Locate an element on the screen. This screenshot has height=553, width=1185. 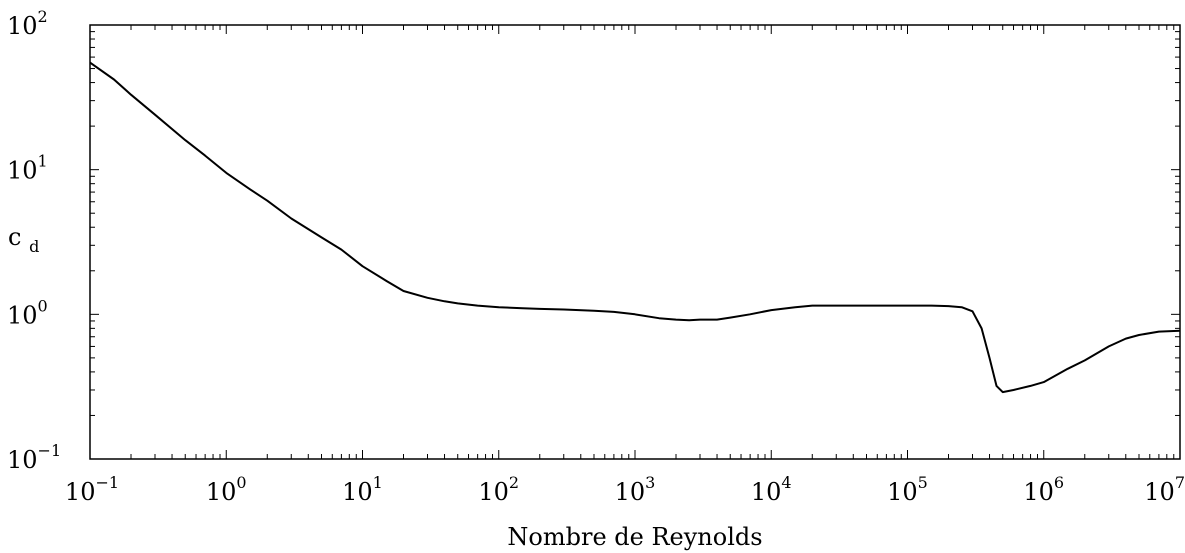
x-tick-label: 10² is located at coordinates (498, 489).